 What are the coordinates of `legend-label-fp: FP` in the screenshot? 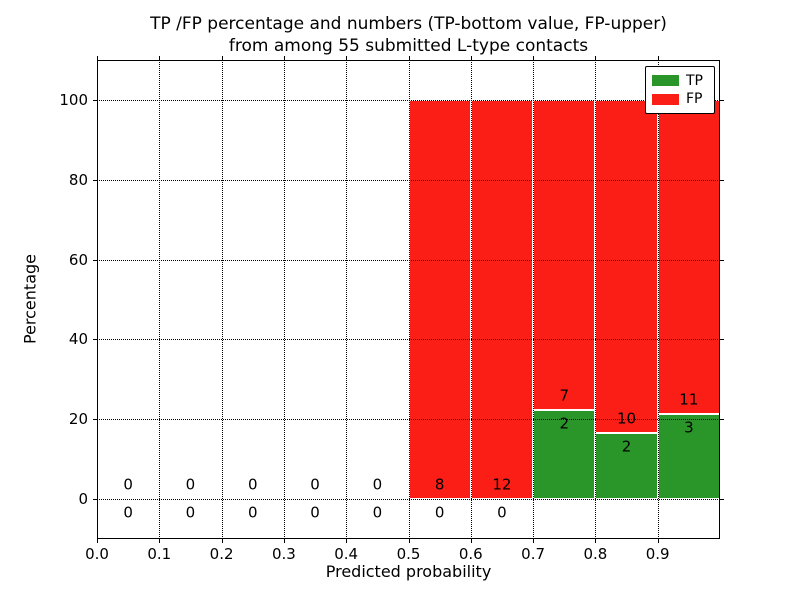 It's located at (694, 99).